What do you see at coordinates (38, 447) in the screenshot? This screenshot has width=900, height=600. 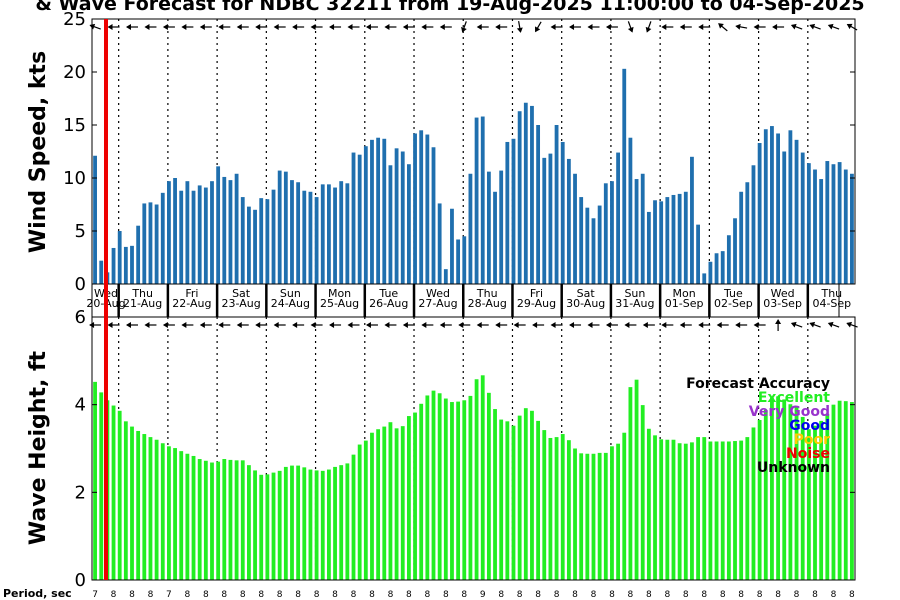 I see `wave-y-axis-label: Wave Height, ft` at bounding box center [38, 447].